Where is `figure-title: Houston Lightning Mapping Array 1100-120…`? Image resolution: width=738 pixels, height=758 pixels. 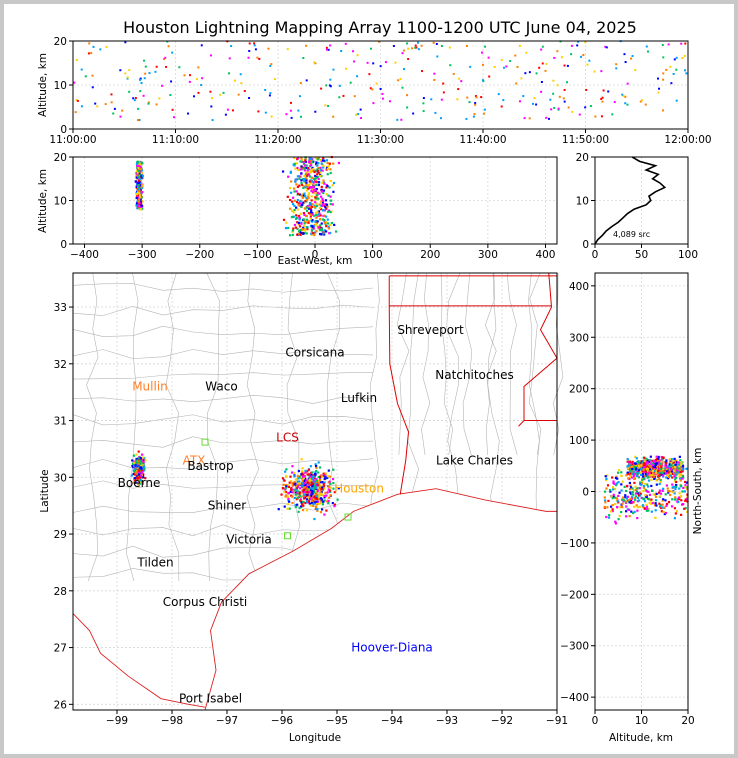
figure-title: Houston Lightning Mapping Array 1100-120… is located at coordinates (380, 27).